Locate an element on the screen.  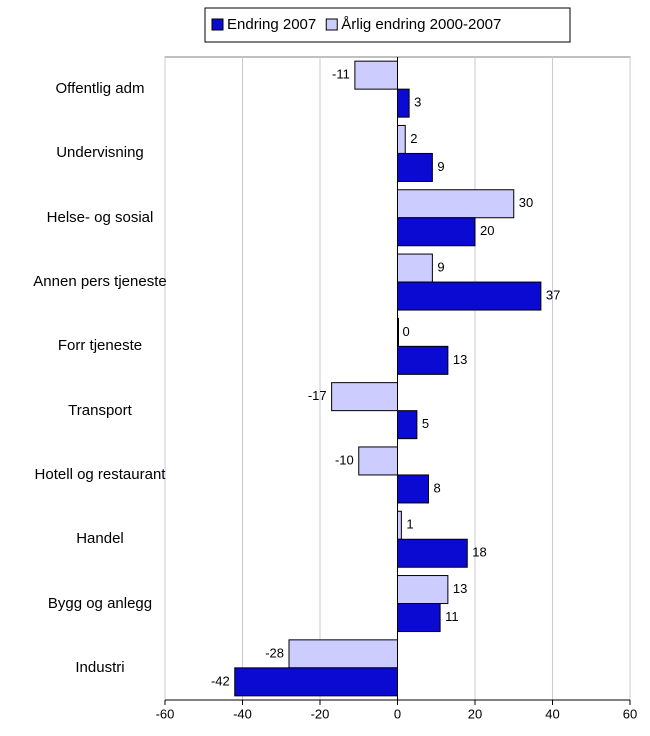
x-tick-label: -40 is located at coordinates (242, 713).